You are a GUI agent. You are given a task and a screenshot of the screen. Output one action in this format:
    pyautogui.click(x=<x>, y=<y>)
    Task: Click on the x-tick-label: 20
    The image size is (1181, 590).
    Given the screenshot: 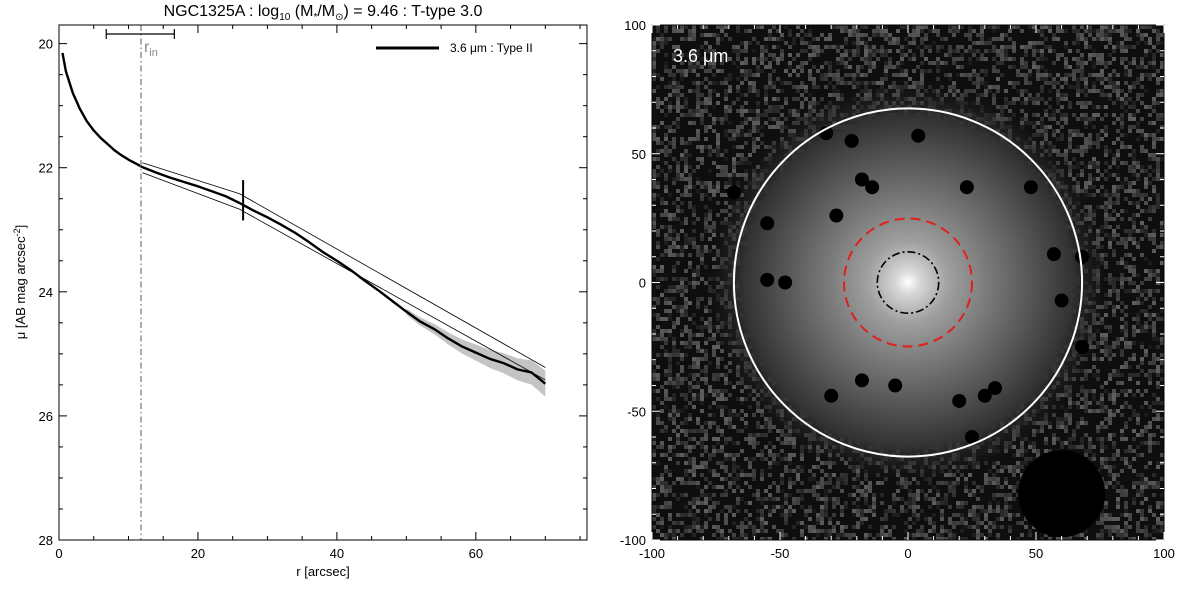 What is the action you would take?
    pyautogui.click(x=198, y=553)
    